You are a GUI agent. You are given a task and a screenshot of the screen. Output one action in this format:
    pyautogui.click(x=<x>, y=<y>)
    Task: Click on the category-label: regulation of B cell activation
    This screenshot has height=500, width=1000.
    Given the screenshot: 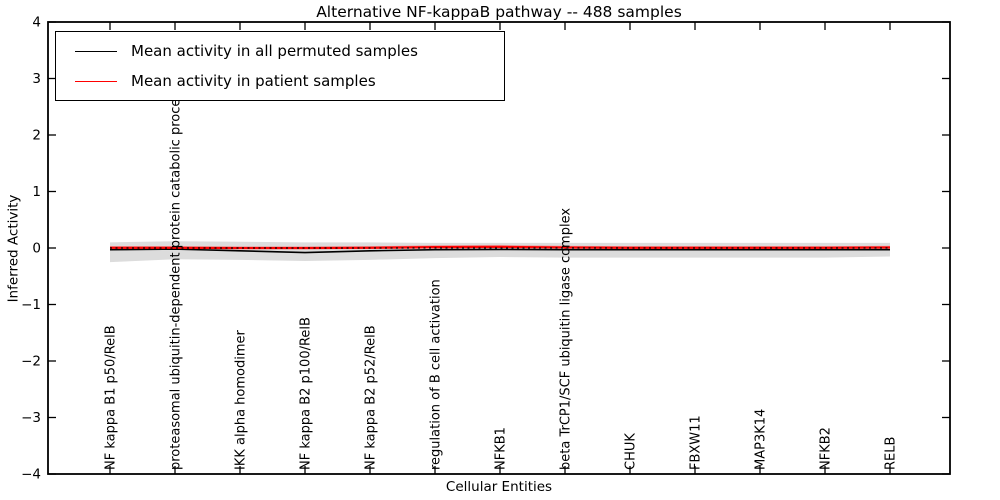 What is the action you would take?
    pyautogui.click(x=436, y=374)
    